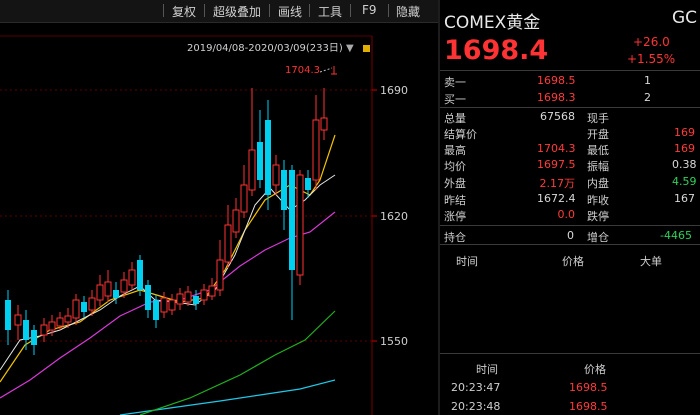 The height and width of the screenshot is (415, 700). What do you see at coordinates (492, 23) in the screenshot?
I see `instrument-name: COMEX黄金` at bounding box center [492, 23].